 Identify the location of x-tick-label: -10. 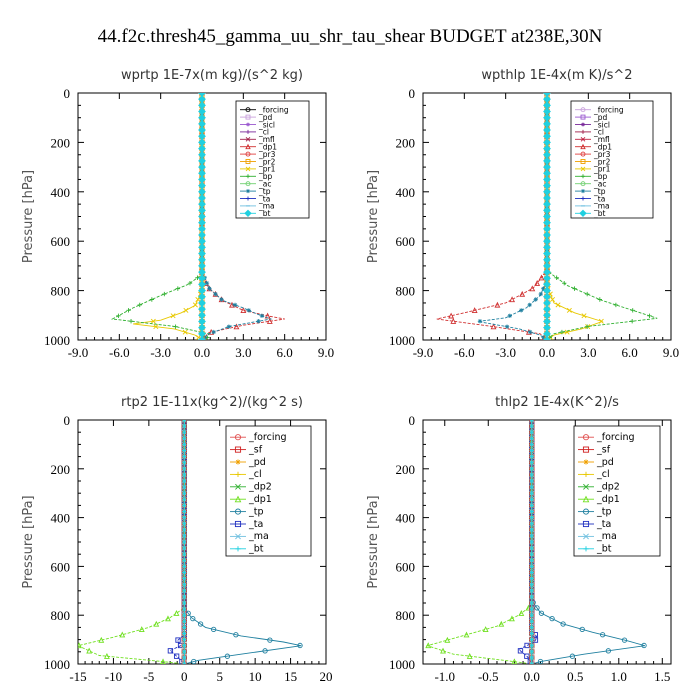
(113, 676).